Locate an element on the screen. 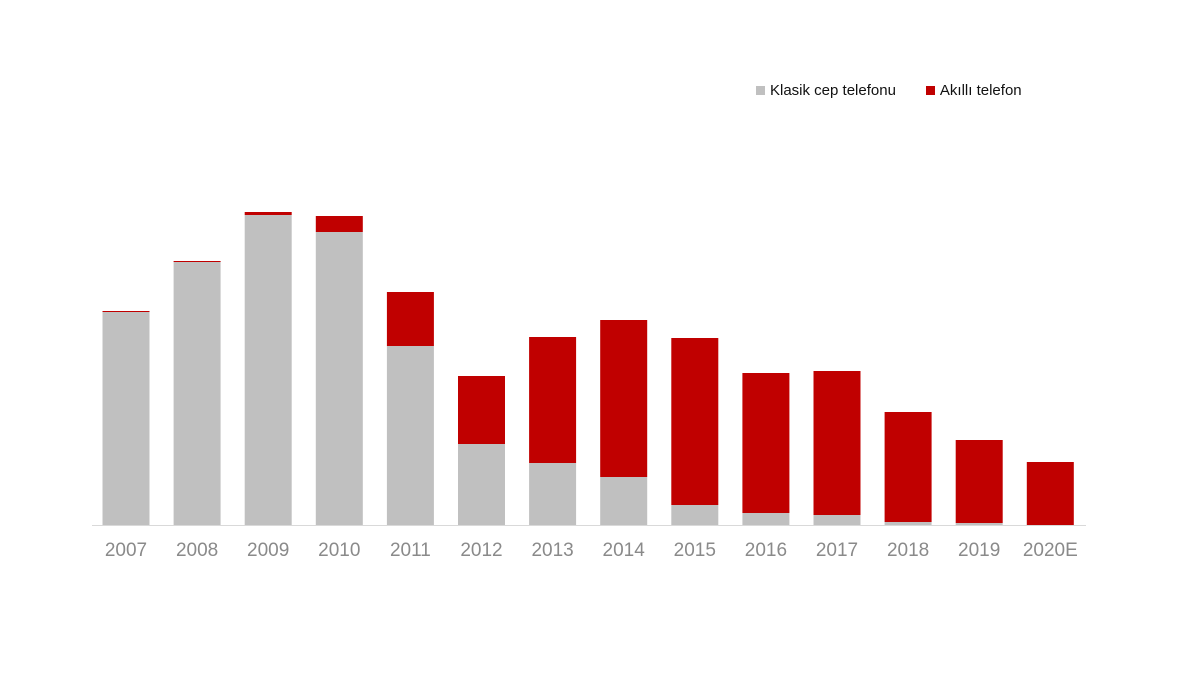  bar-akilli-telefon-2017 is located at coordinates (837, 443).